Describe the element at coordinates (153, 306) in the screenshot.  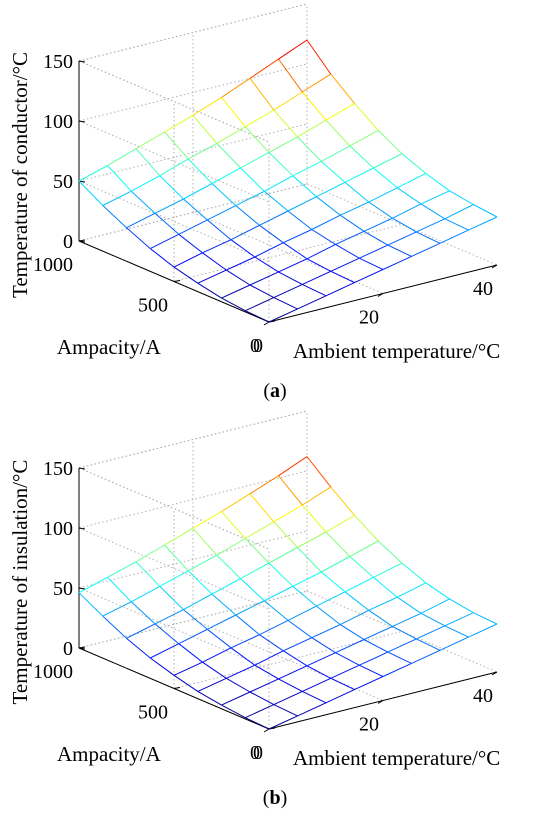
I see `y-tick-label: 500` at that location.